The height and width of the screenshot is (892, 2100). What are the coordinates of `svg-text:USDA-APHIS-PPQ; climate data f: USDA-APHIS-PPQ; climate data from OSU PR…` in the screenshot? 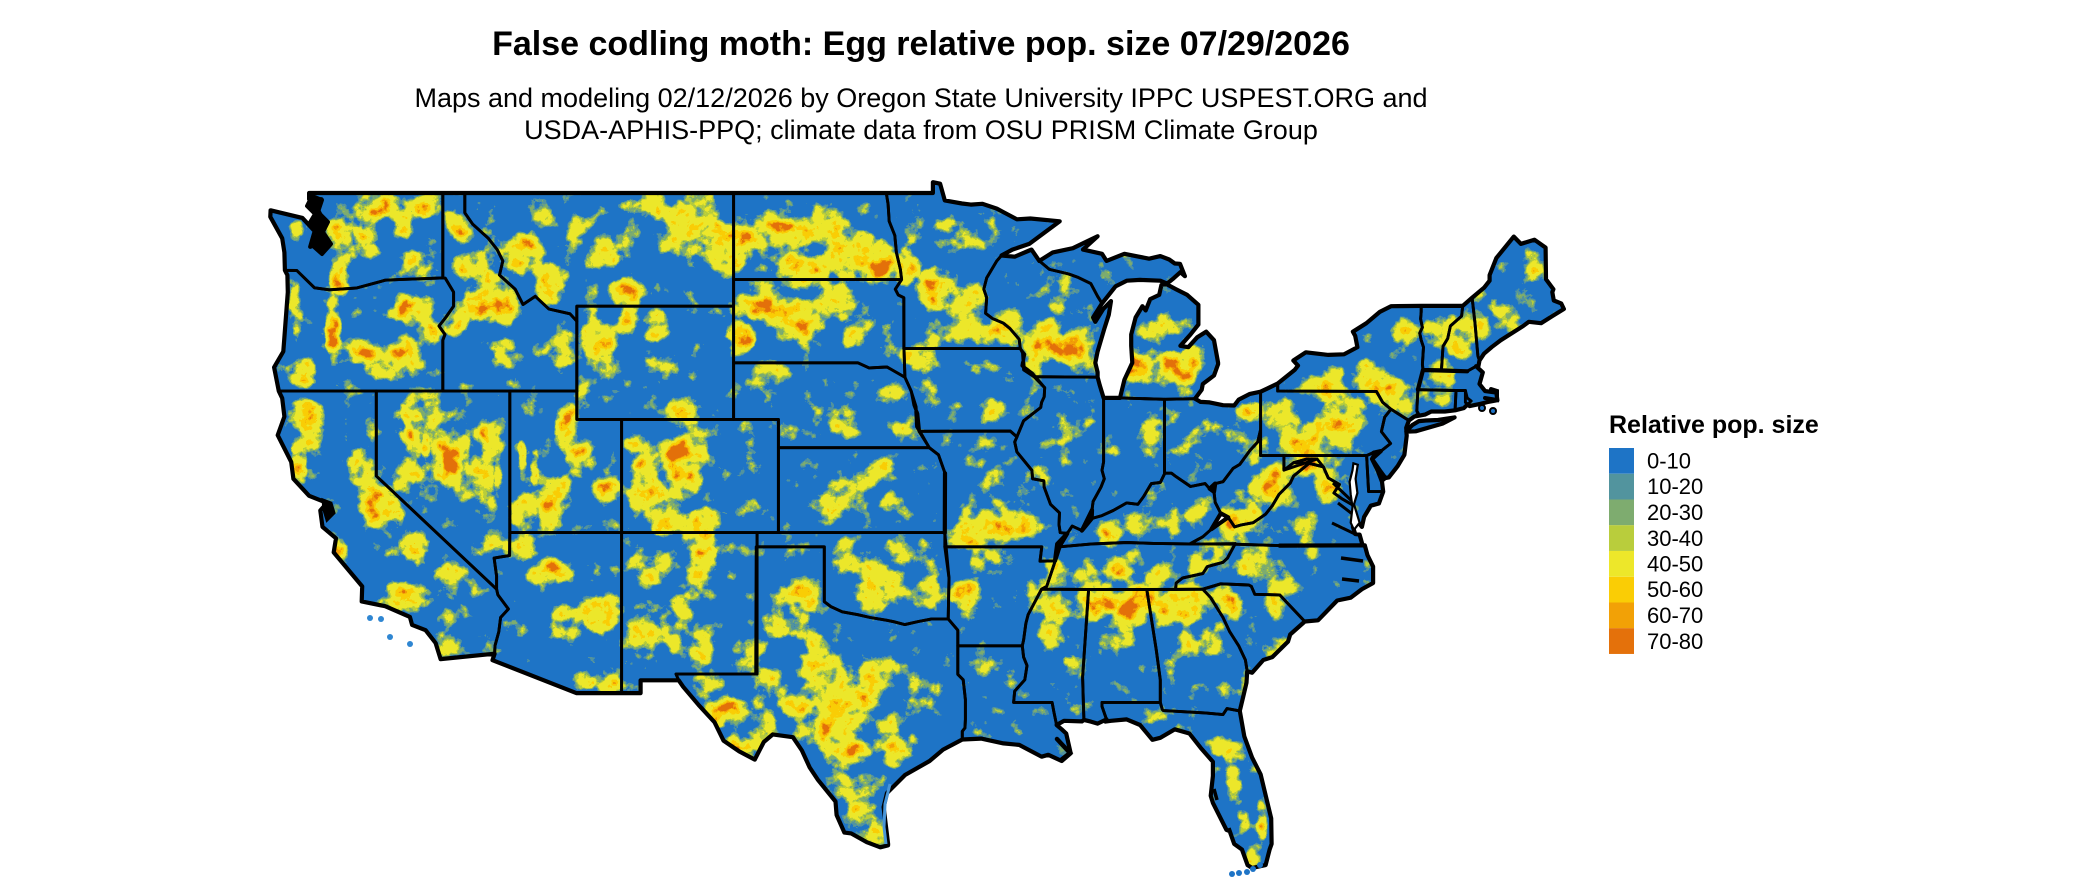 It's located at (921, 130).